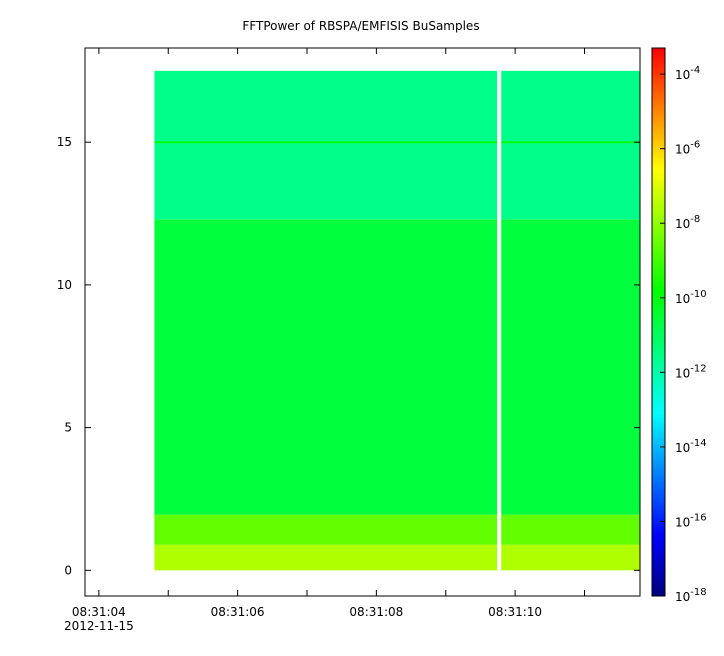  What do you see at coordinates (691, 371) in the screenshot?
I see `colorbar-tick-label: 10⁻¹²` at bounding box center [691, 371].